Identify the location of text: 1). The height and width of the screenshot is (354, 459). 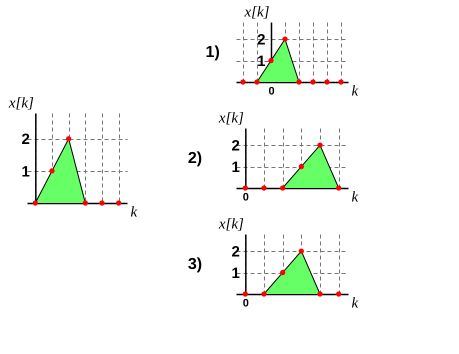
(213, 52).